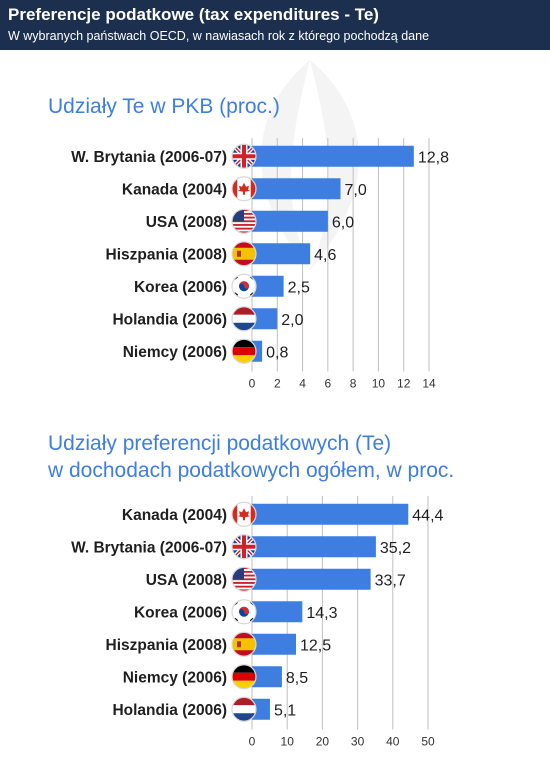 Image resolution: width=550 pixels, height=775 pixels. Describe the element at coordinates (428, 742) in the screenshot. I see `tick-label: 50` at that location.